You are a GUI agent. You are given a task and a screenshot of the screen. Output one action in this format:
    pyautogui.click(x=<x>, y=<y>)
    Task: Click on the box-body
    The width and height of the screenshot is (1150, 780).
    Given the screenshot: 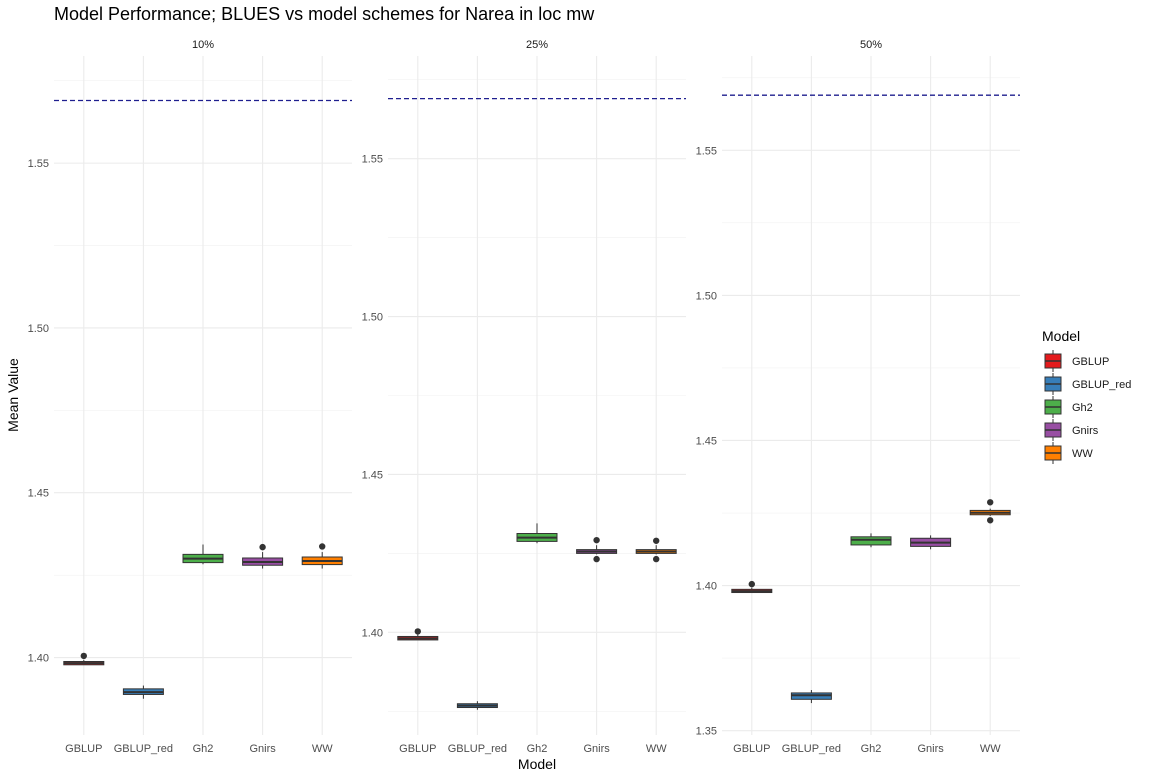 What is the action you would take?
    pyautogui.click(x=871, y=541)
    